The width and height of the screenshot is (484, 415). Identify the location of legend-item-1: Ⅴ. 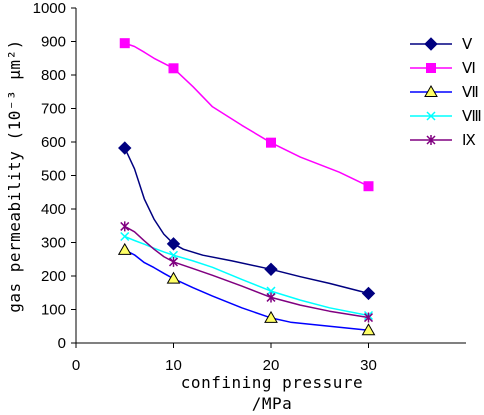
(441, 45).